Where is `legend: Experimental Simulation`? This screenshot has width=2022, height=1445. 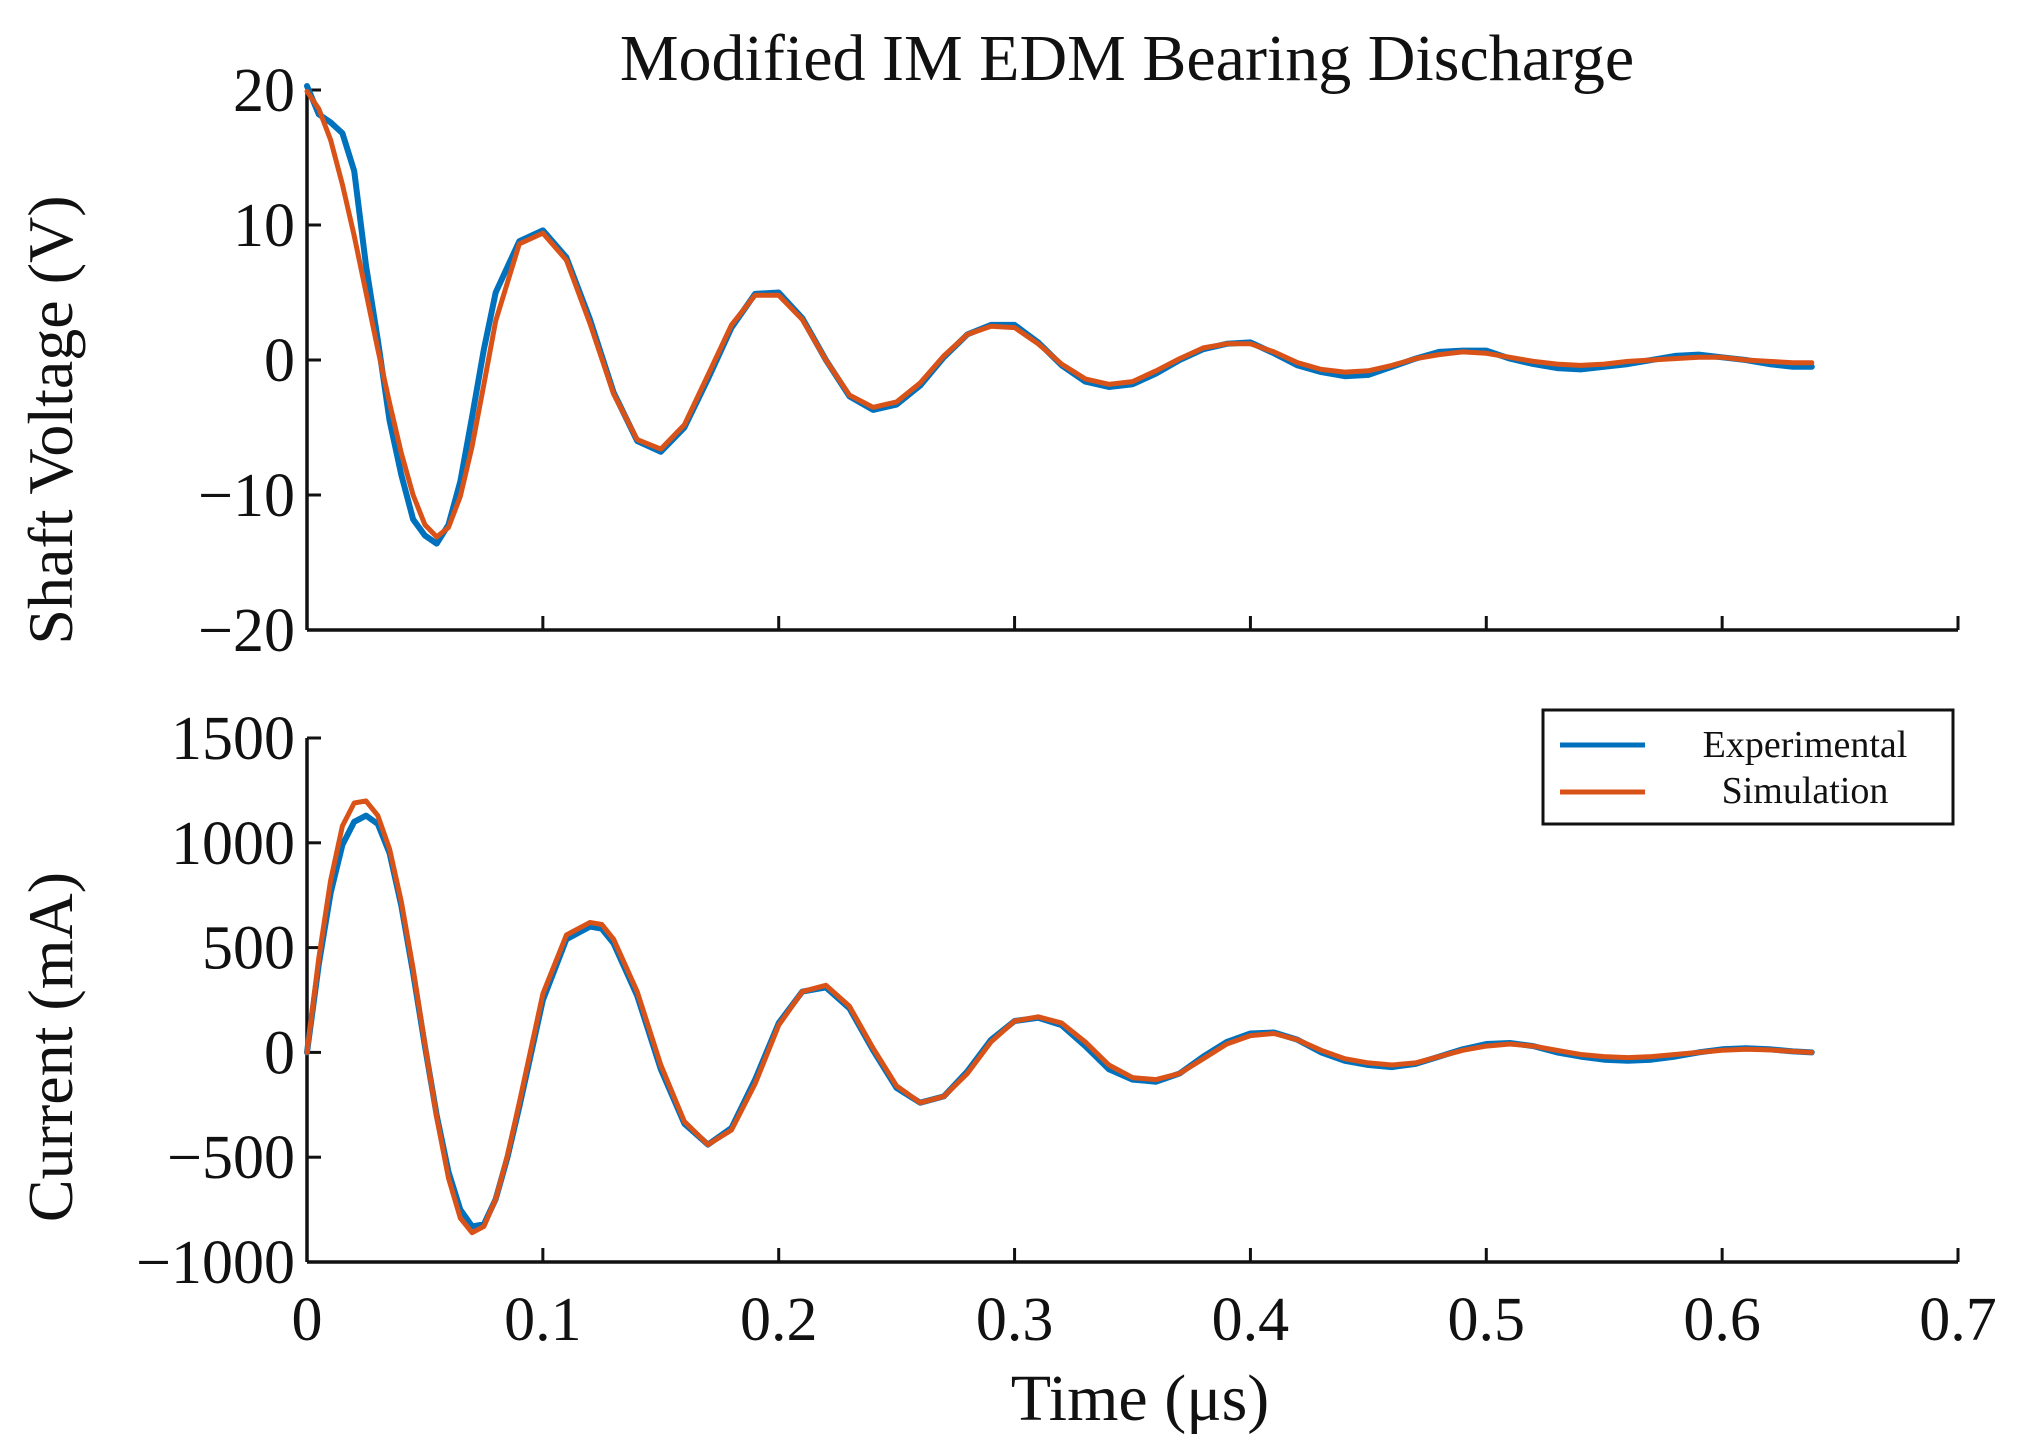 legend: Experimental Simulation is located at coordinates (1748, 767).